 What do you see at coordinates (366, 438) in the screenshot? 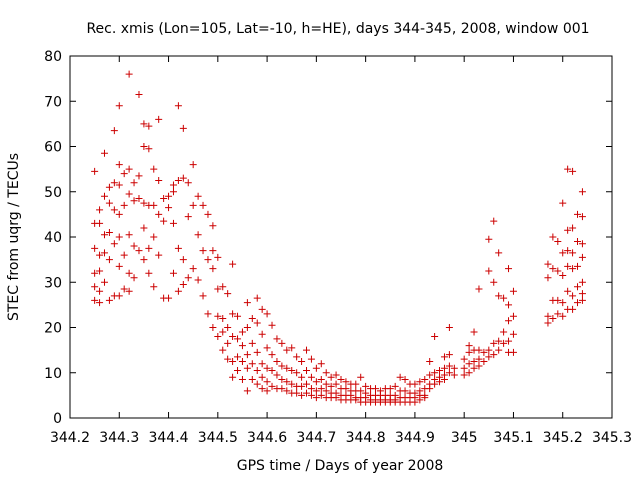
I see `x-tick-label: 344.8` at bounding box center [366, 438].